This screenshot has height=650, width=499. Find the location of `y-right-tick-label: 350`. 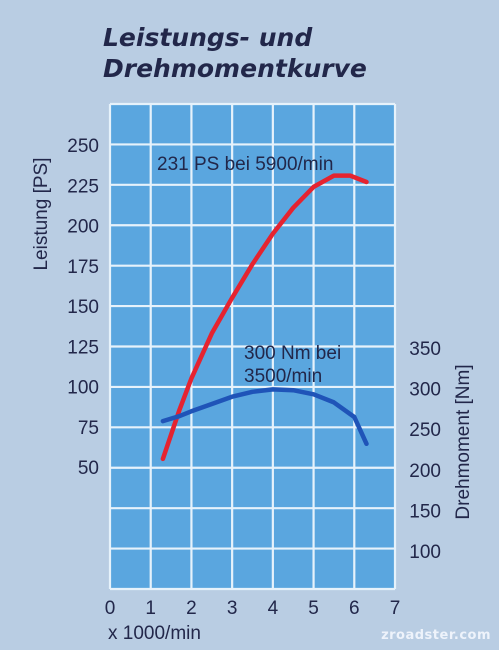

y-right-tick-label: 350 is located at coordinates (425, 349).